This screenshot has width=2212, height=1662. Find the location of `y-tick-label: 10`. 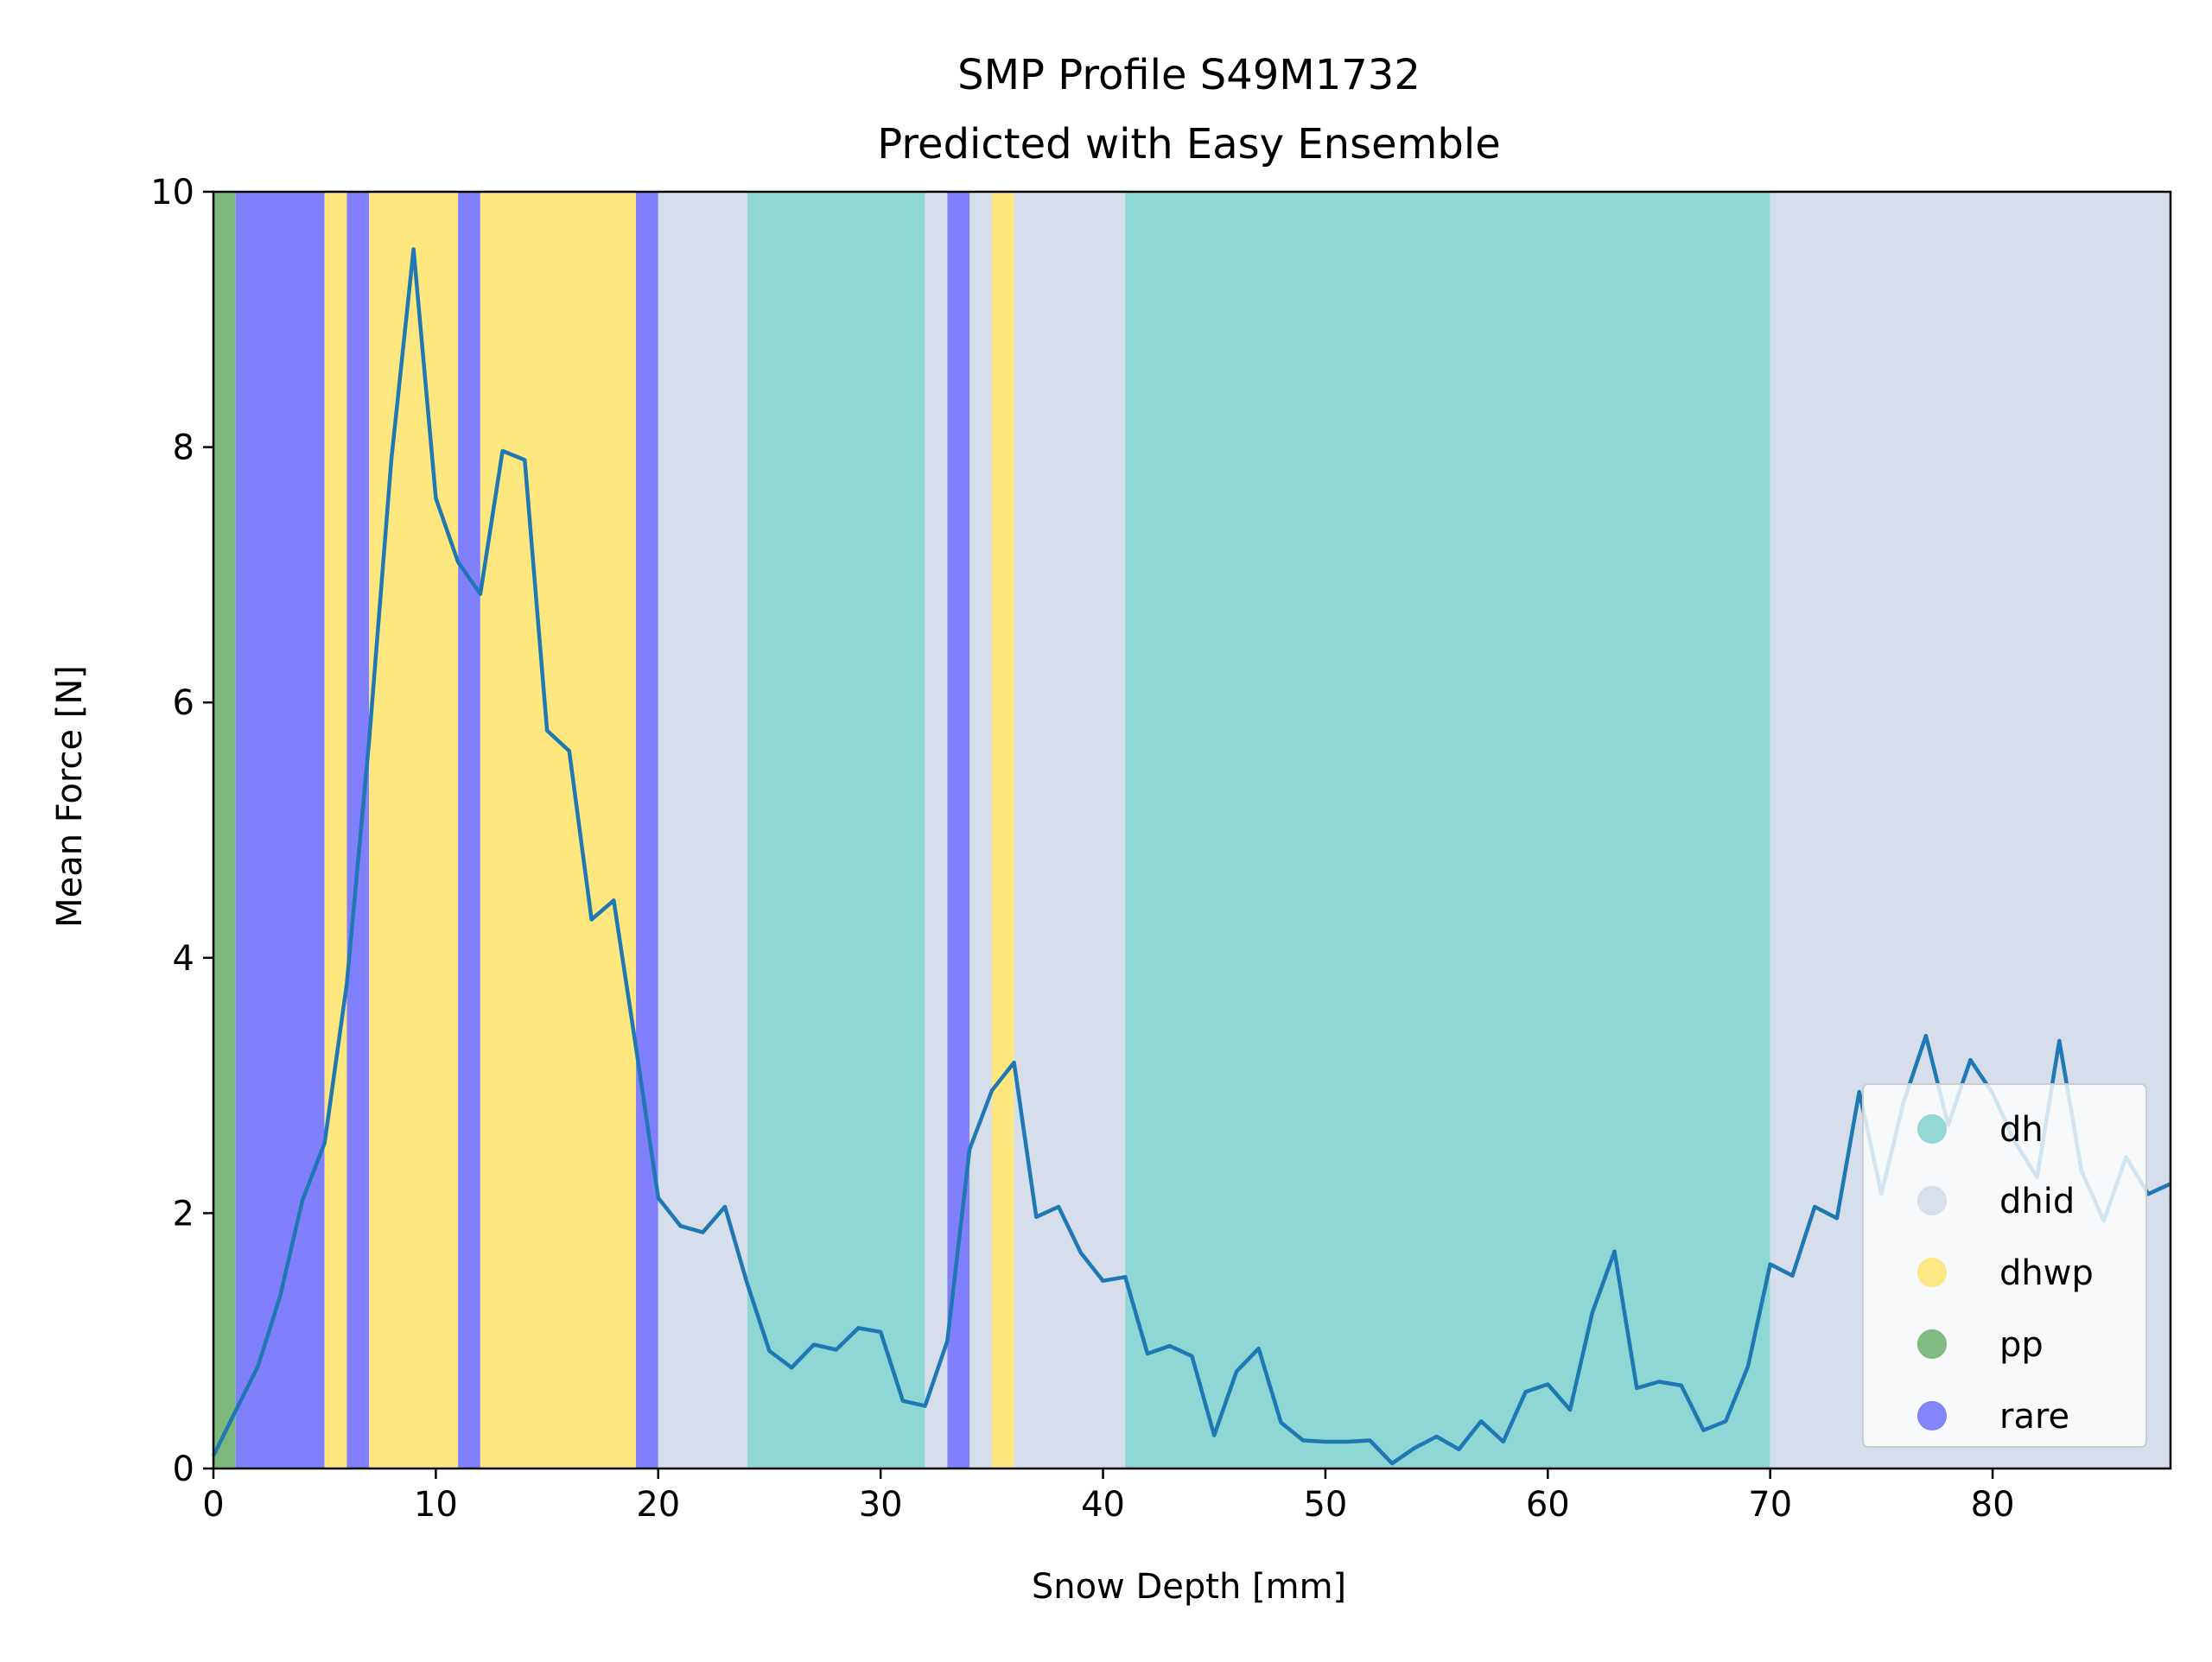

y-tick-label: 10 is located at coordinates (172, 193).